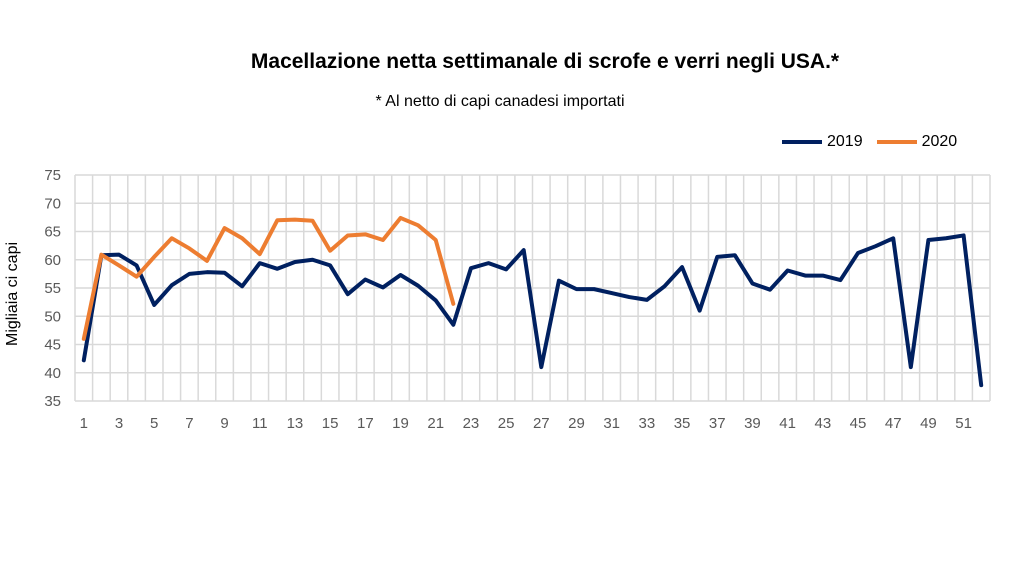 The image size is (1028, 578). What do you see at coordinates (506, 423) in the screenshot?
I see `x-tick-label: 25` at bounding box center [506, 423].